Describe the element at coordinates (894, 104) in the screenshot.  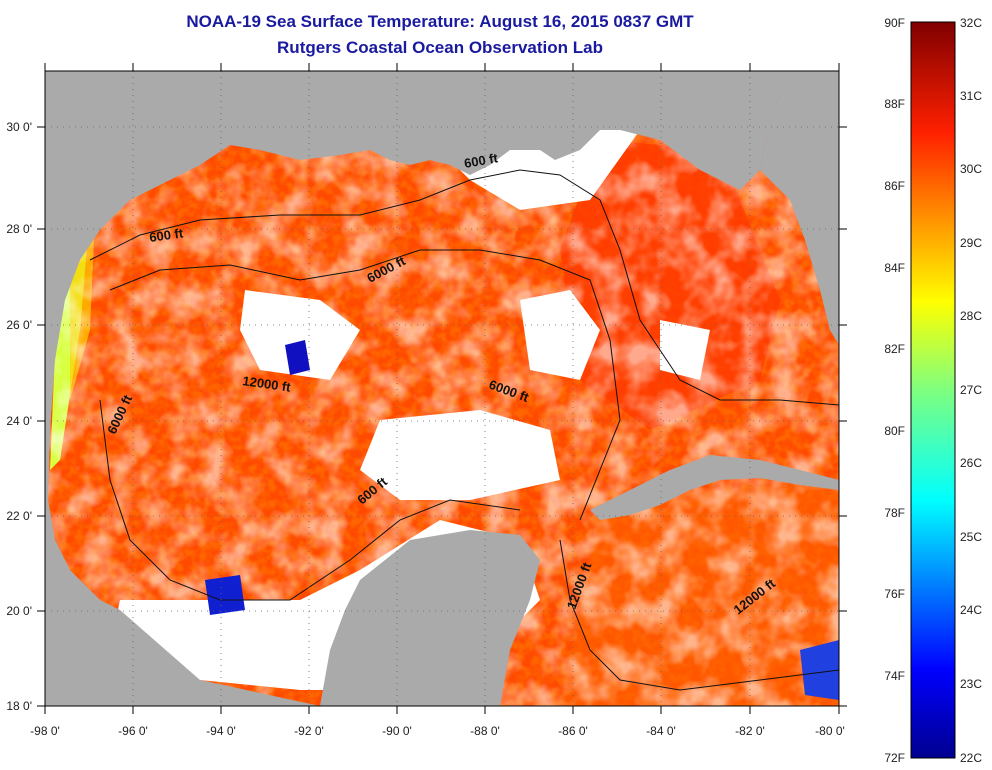
I see `colorbar-f-label: 88F` at that location.